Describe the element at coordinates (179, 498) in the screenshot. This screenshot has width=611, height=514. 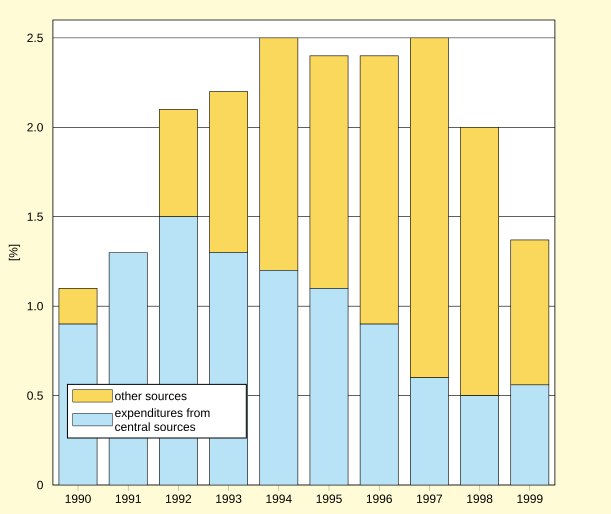
I see `x-tick-label: 1992` at that location.